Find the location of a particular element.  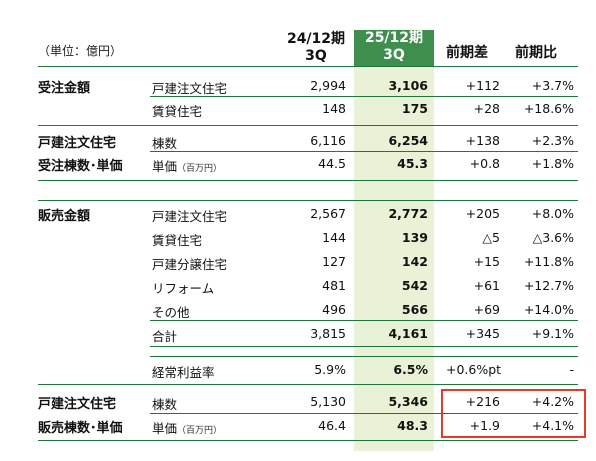

ratio-value: +12.7% is located at coordinates (548, 285).